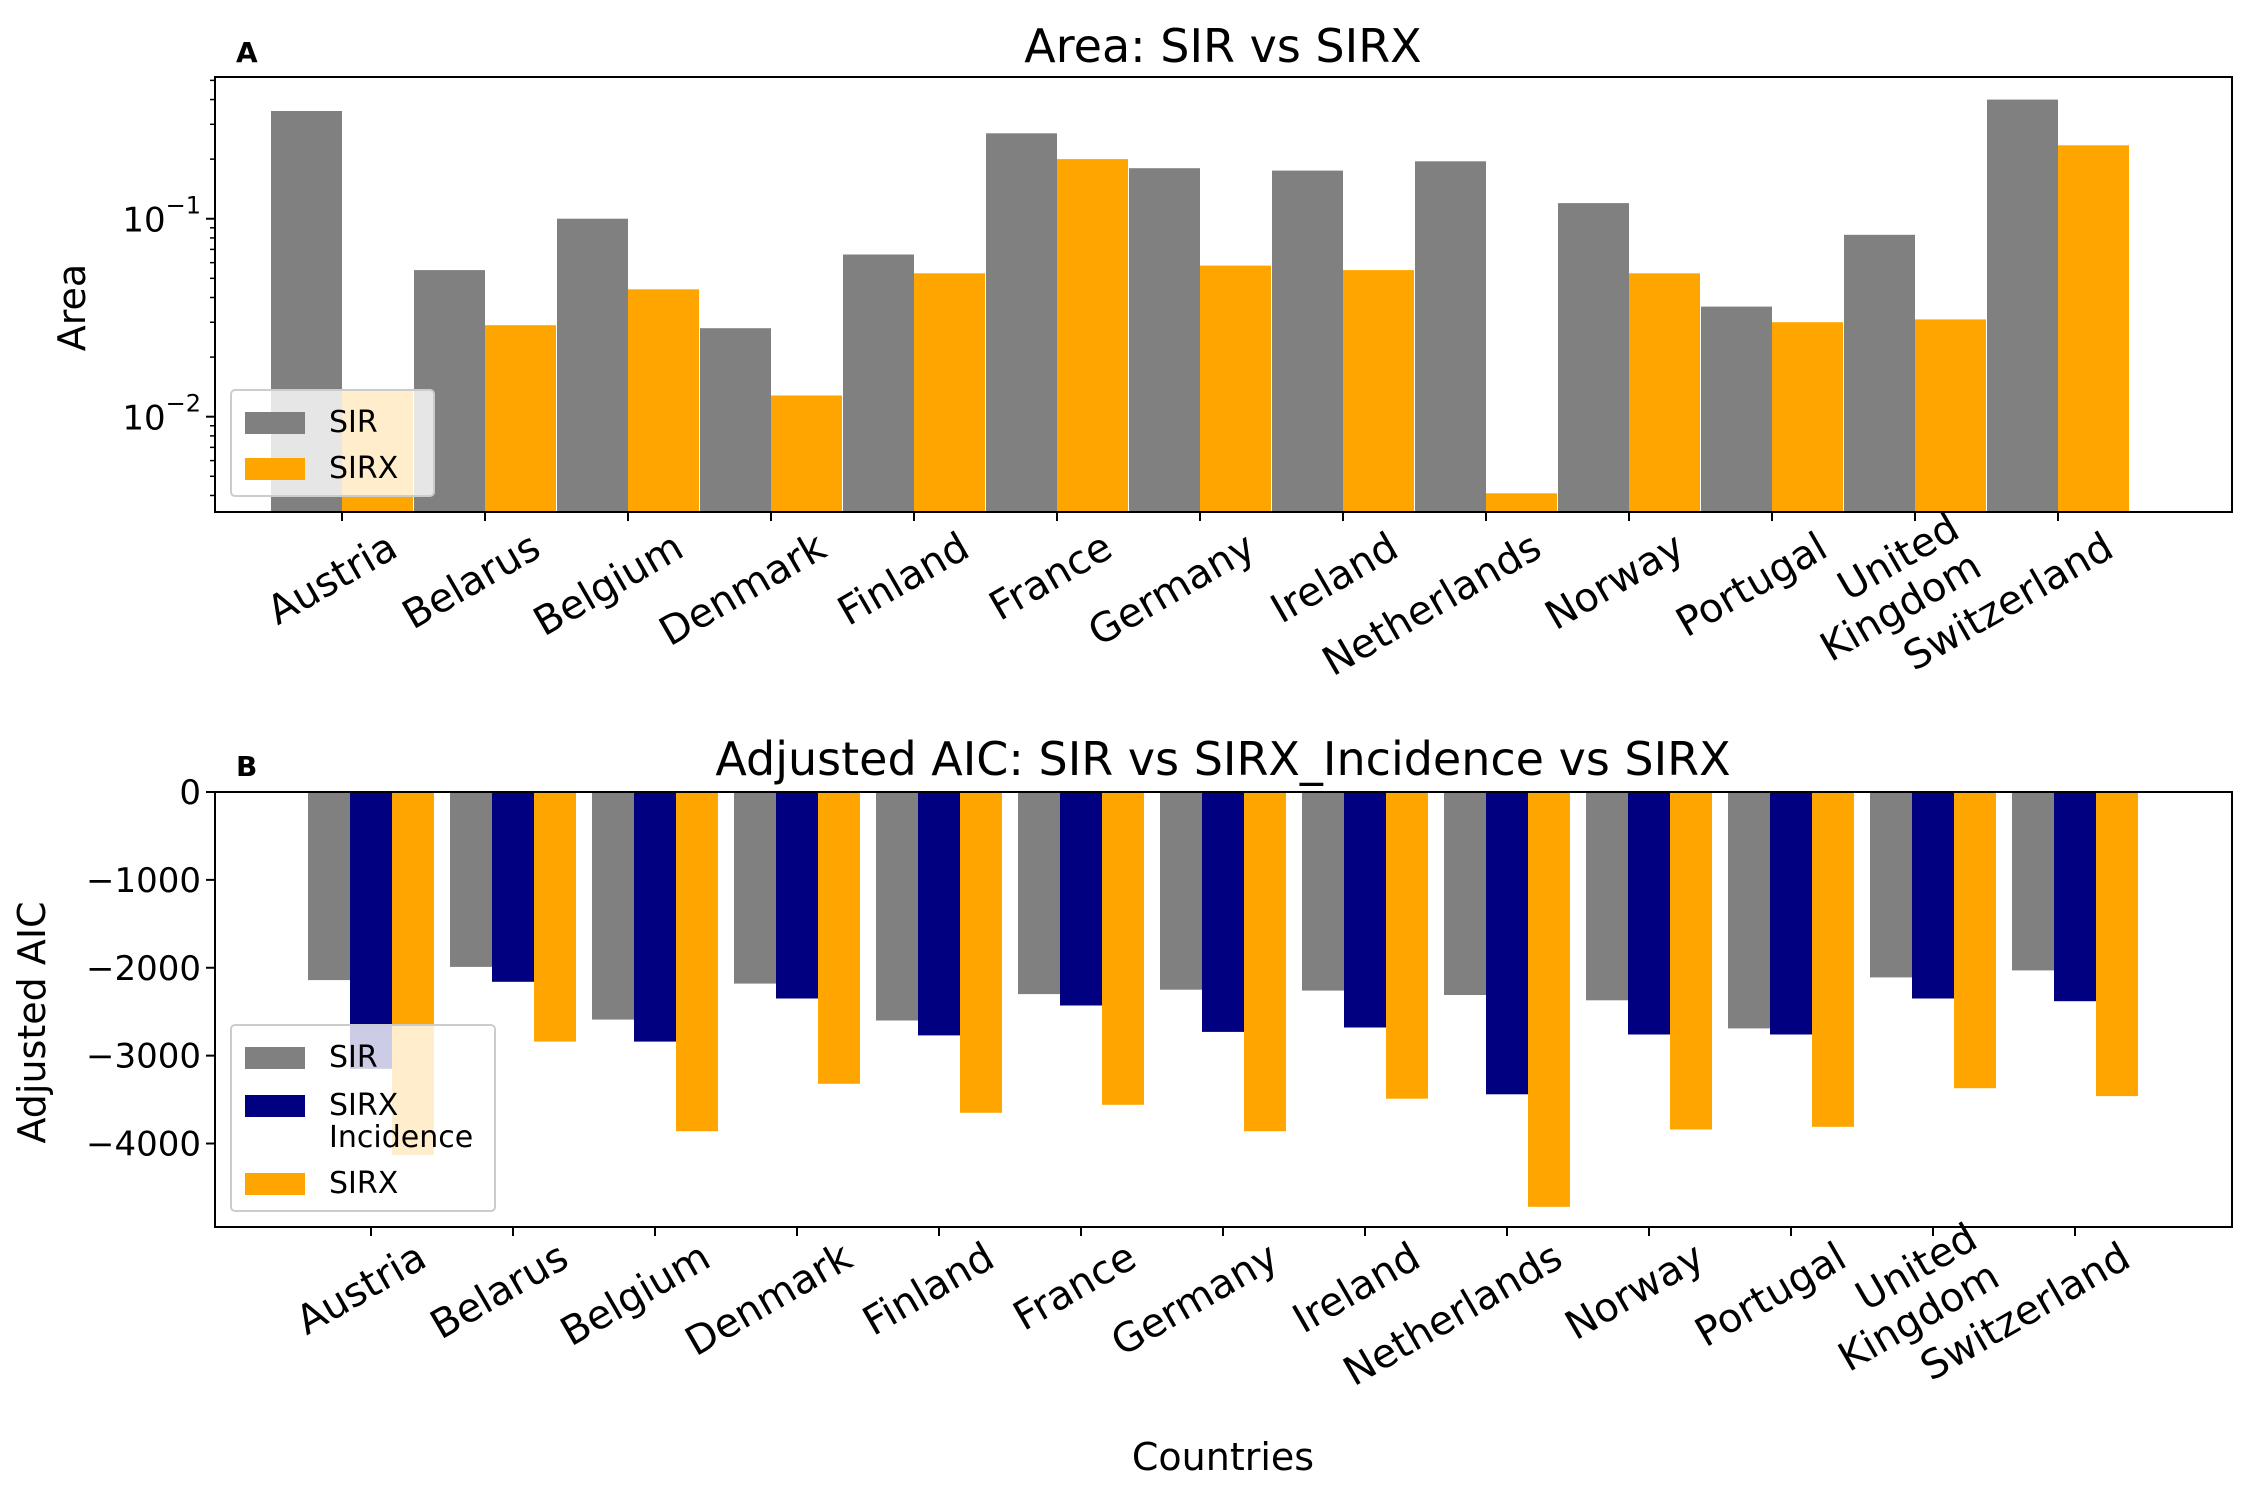 This screenshot has width=2250, height=1500. What do you see at coordinates (1649, 913) in the screenshot?
I see `bar-sirx-incidence-norway` at bounding box center [1649, 913].